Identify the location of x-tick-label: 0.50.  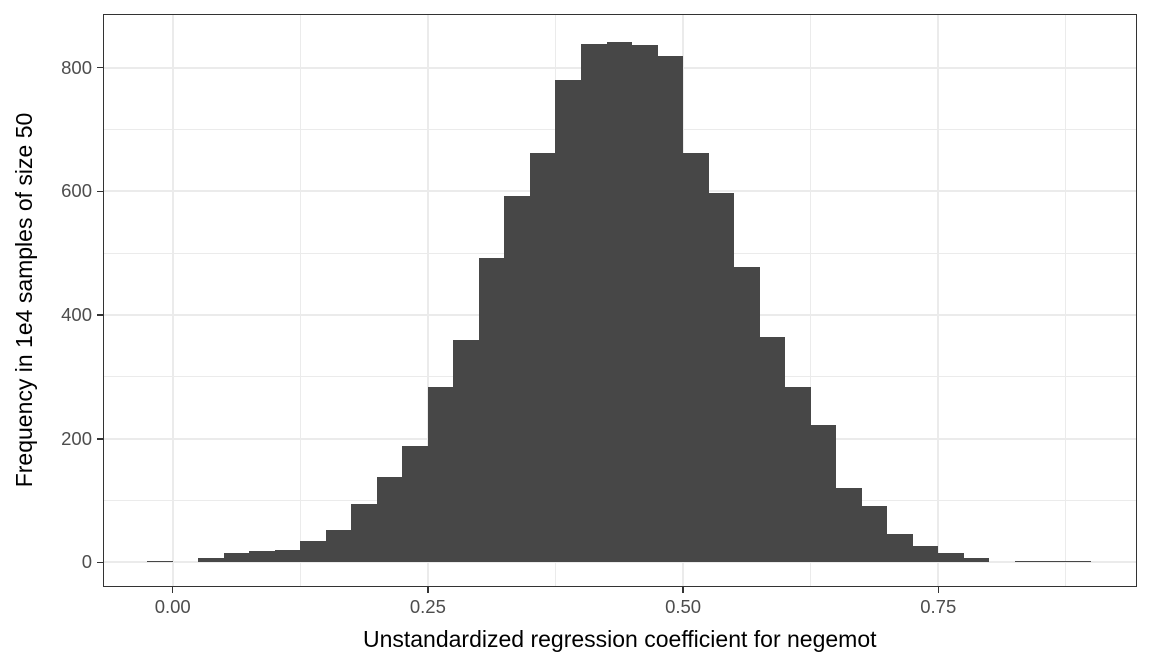
(683, 606).